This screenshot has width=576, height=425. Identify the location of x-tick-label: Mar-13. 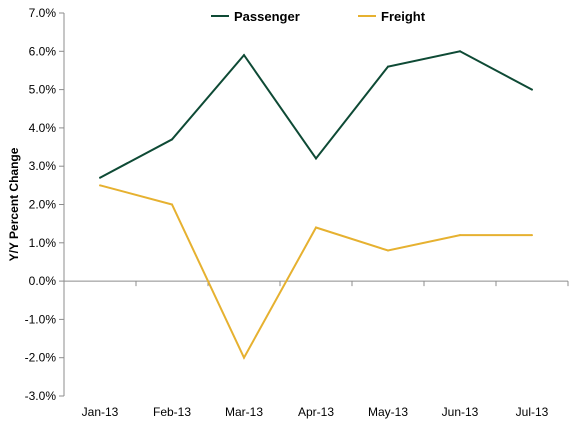
(244, 412).